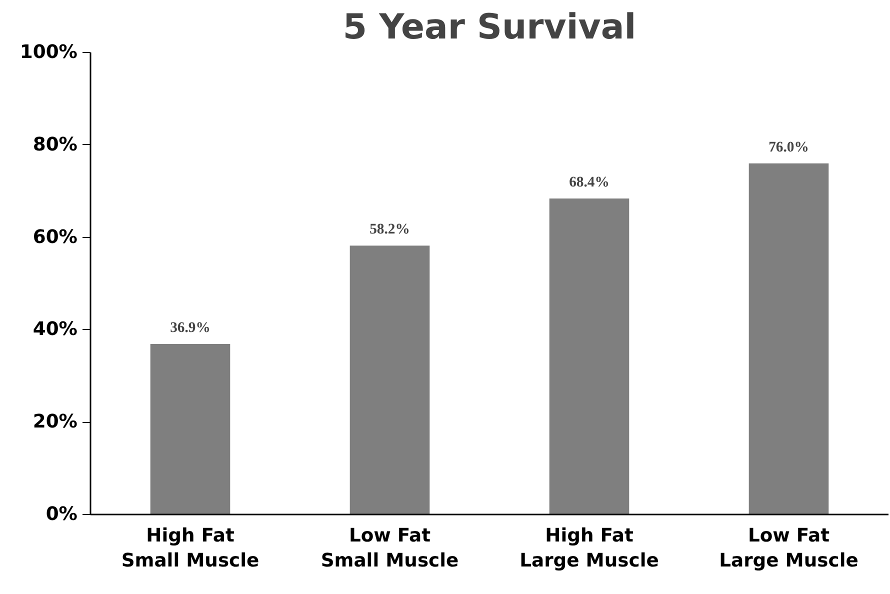 The image size is (890, 594). What do you see at coordinates (190, 328) in the screenshot?
I see `data-label: 36.9%` at bounding box center [190, 328].